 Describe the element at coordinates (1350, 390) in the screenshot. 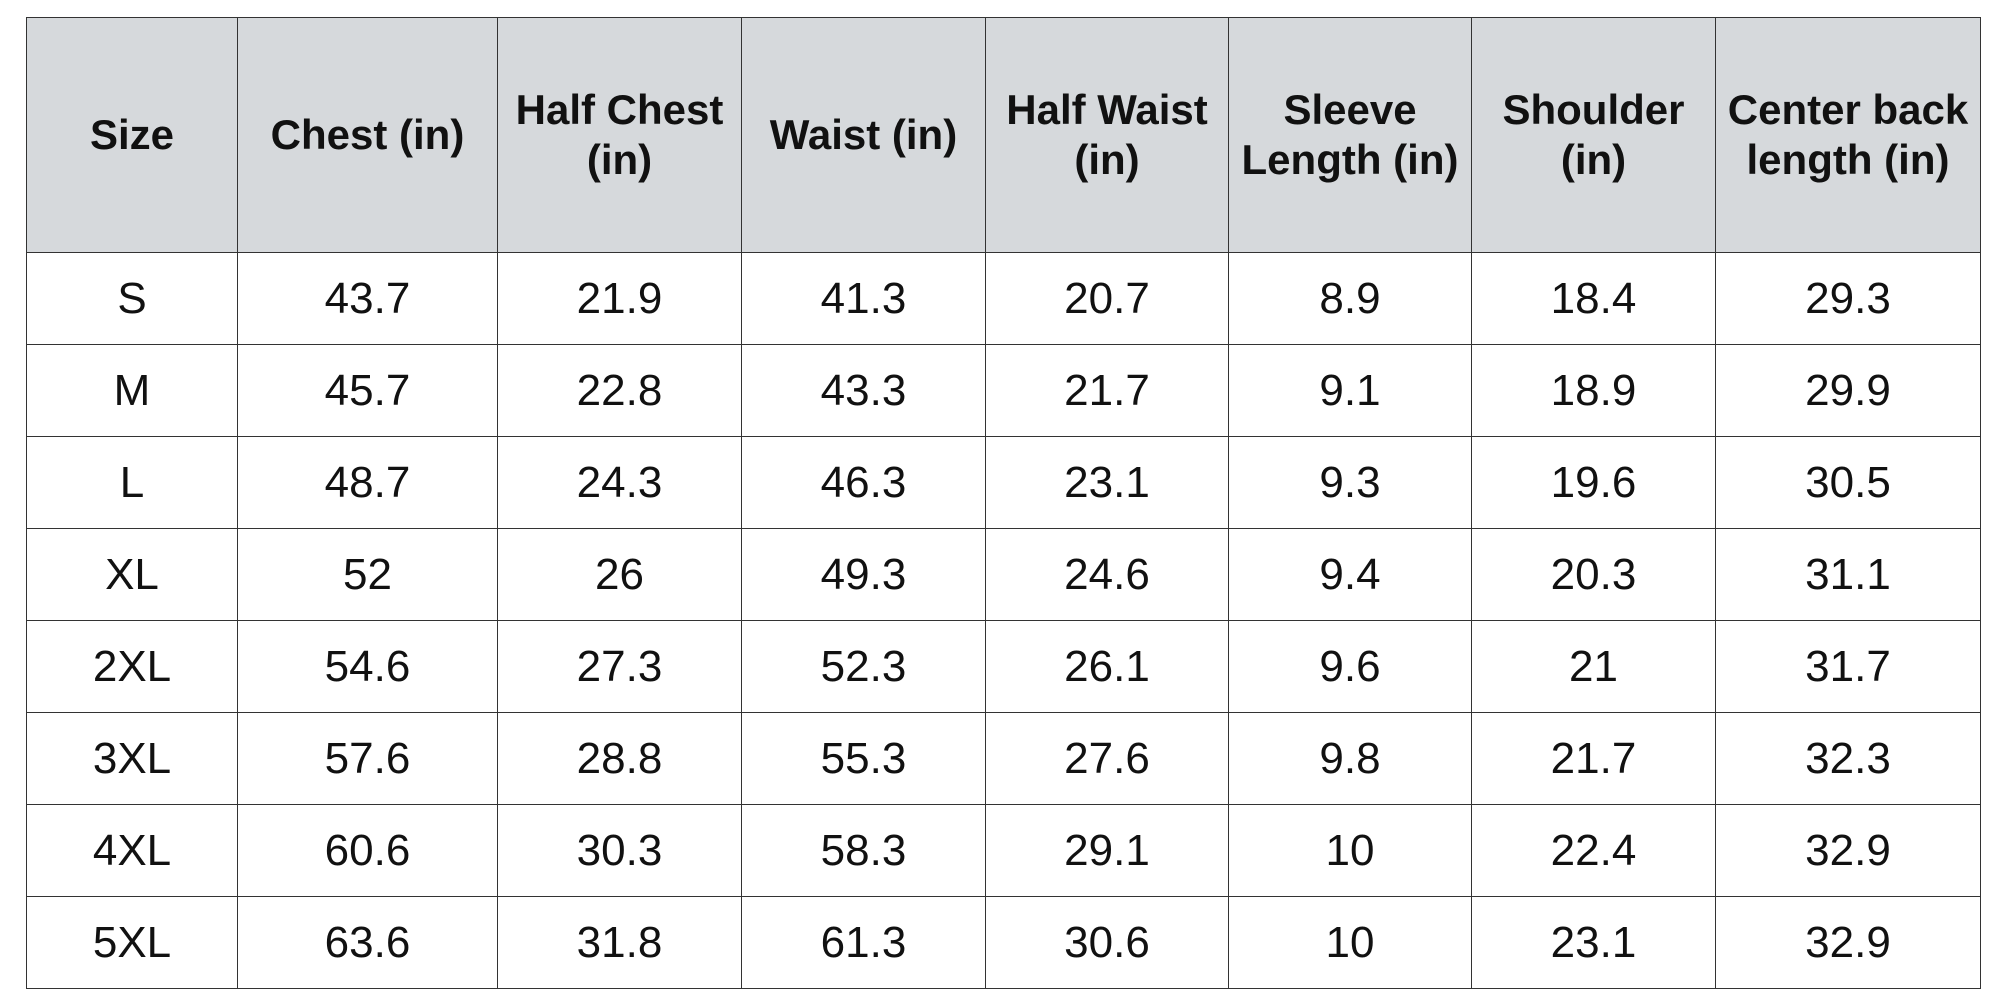

I see `measure-cell: 9.1` at that location.